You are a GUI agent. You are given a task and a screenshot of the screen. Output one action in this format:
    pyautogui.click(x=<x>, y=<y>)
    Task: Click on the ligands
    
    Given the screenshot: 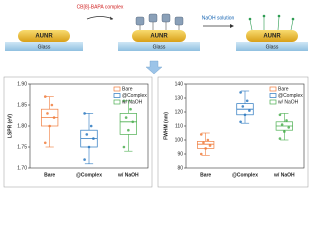 What is the action you would take?
    pyautogui.click(x=271, y=22)
    